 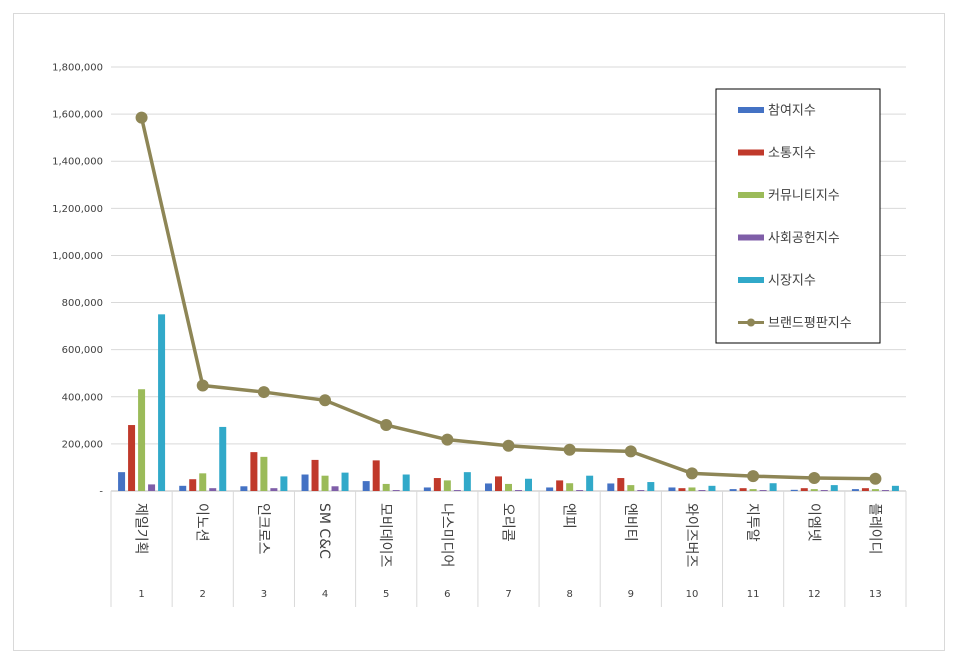 I want to click on x-rank-label: 4, so click(x=325, y=594).